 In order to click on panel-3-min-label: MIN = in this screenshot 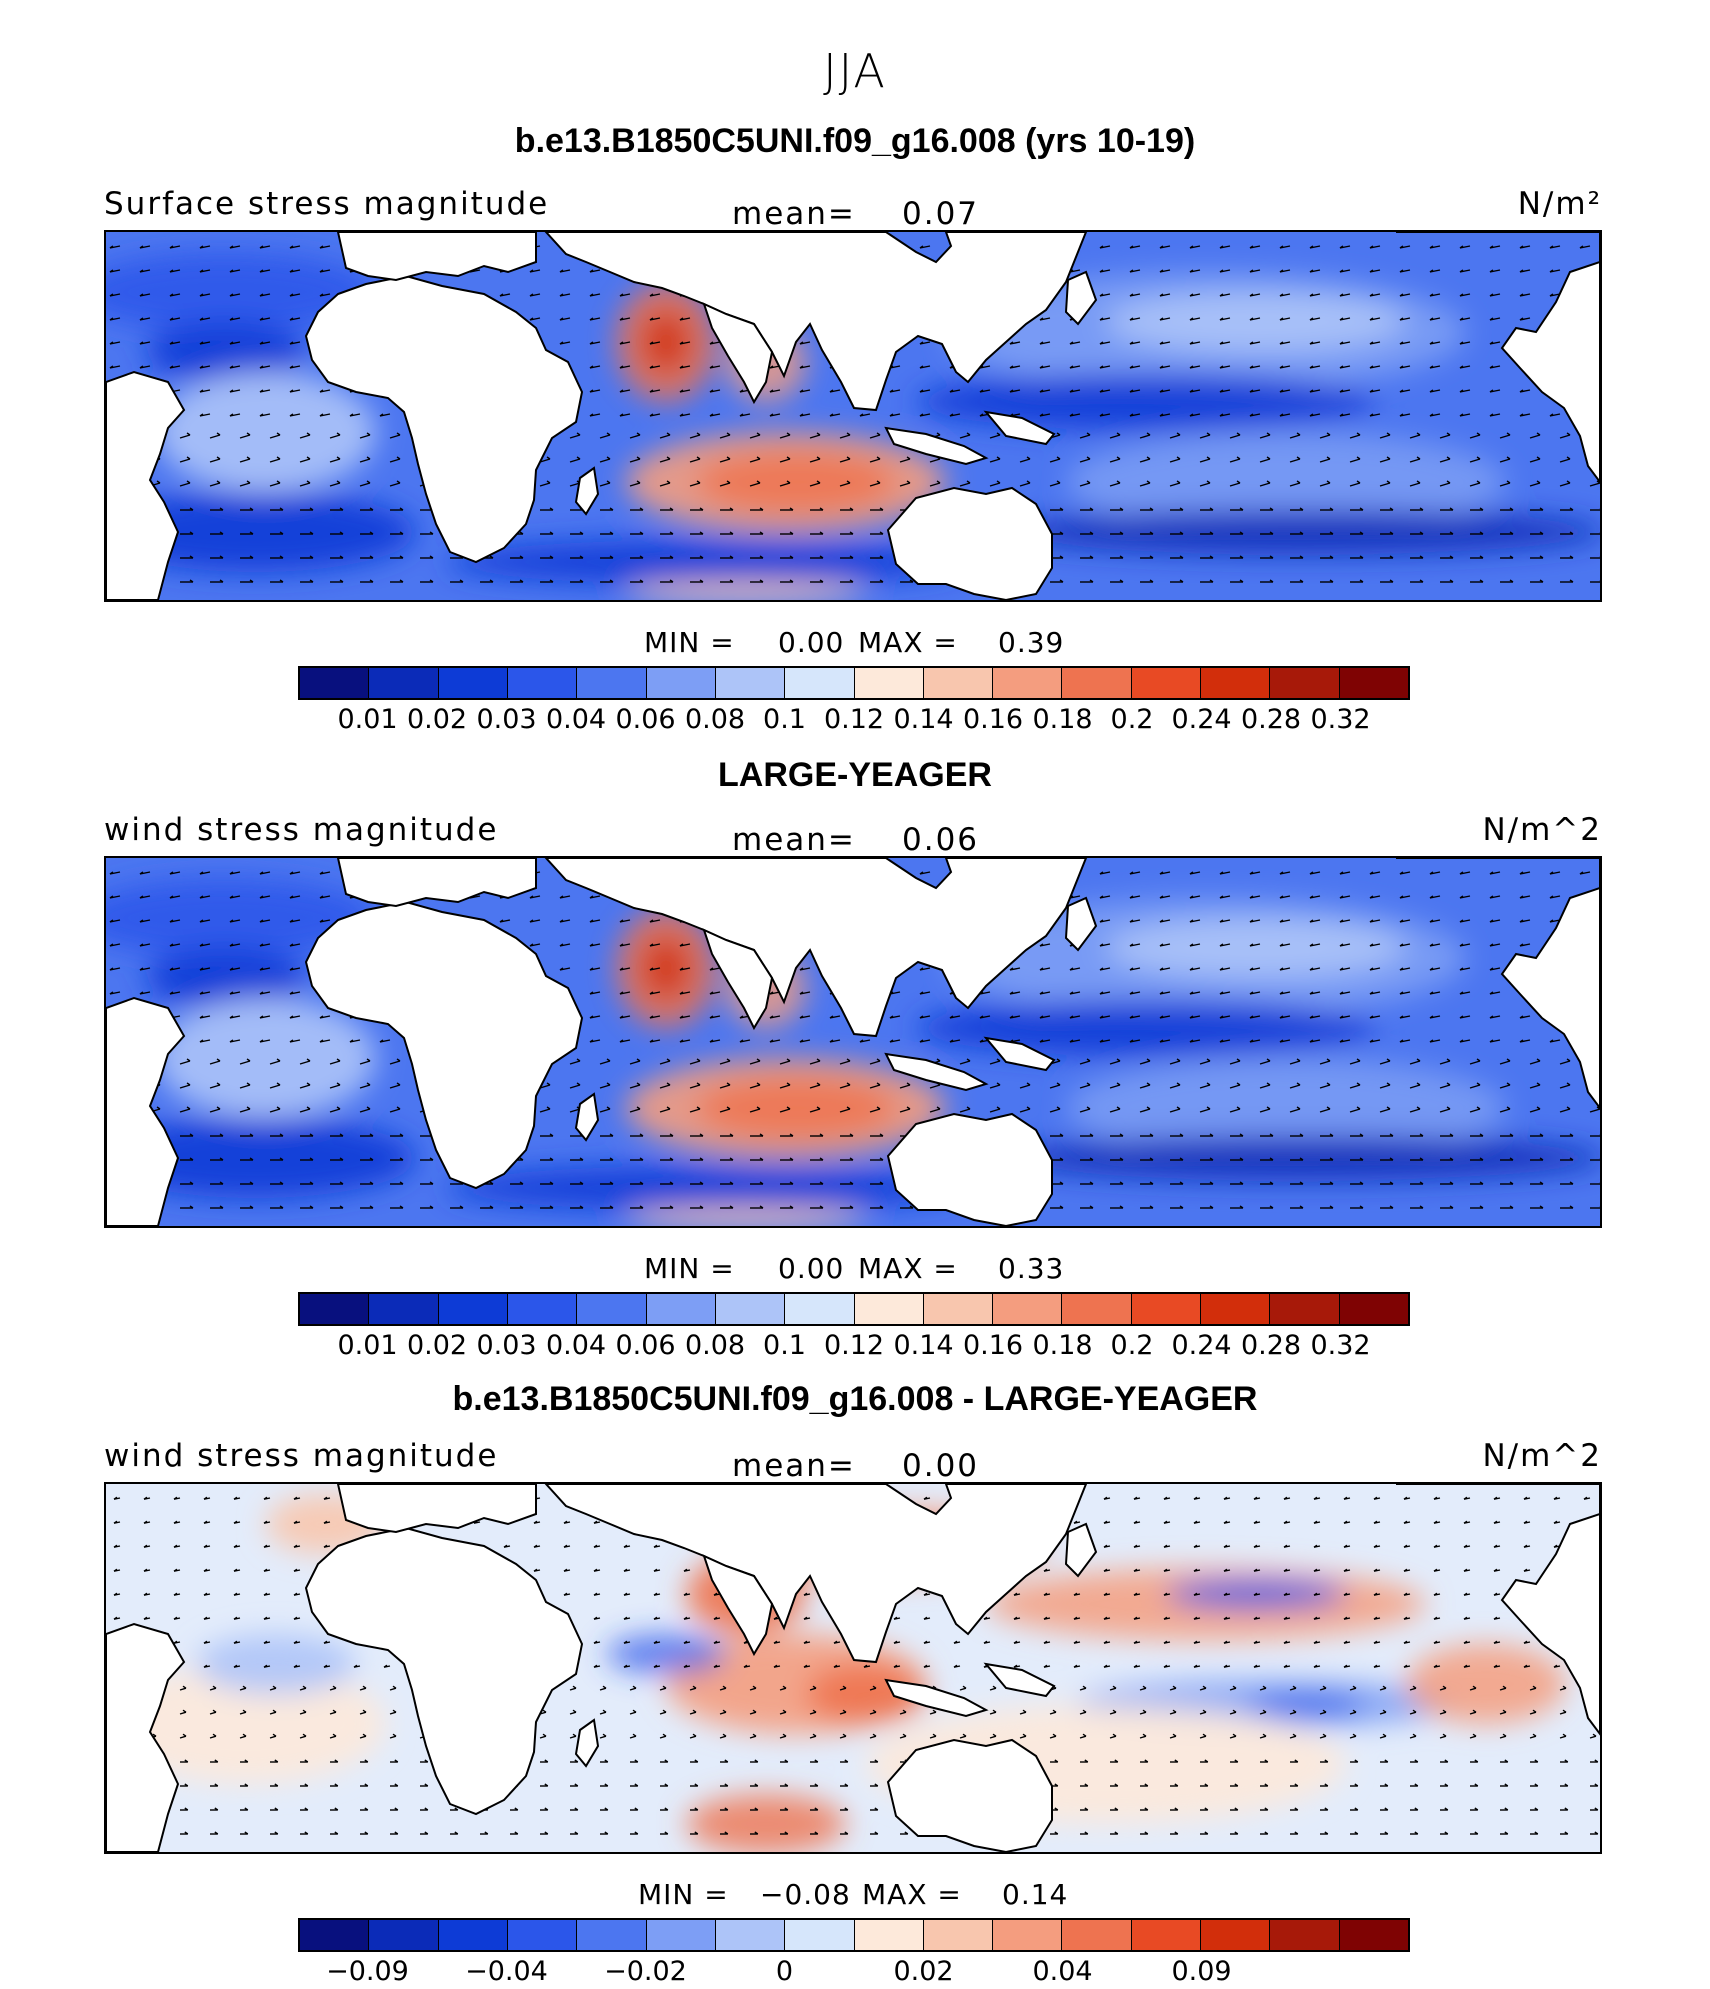, I will do `click(683, 1894)`.